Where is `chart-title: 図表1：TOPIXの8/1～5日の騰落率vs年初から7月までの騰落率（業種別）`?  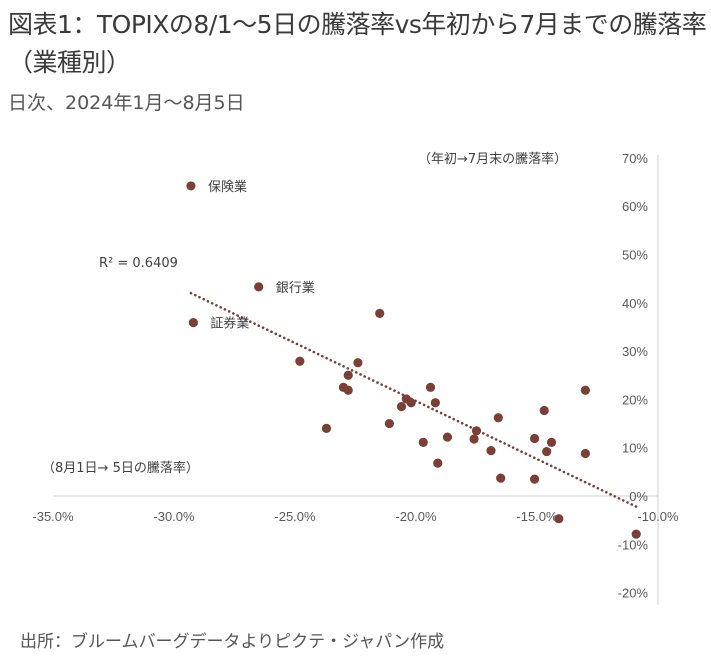 chart-title: 図表1：TOPIXの8/1～5日の騰落率vs年初から7月までの騰落率（業種別） is located at coordinates (357, 43).